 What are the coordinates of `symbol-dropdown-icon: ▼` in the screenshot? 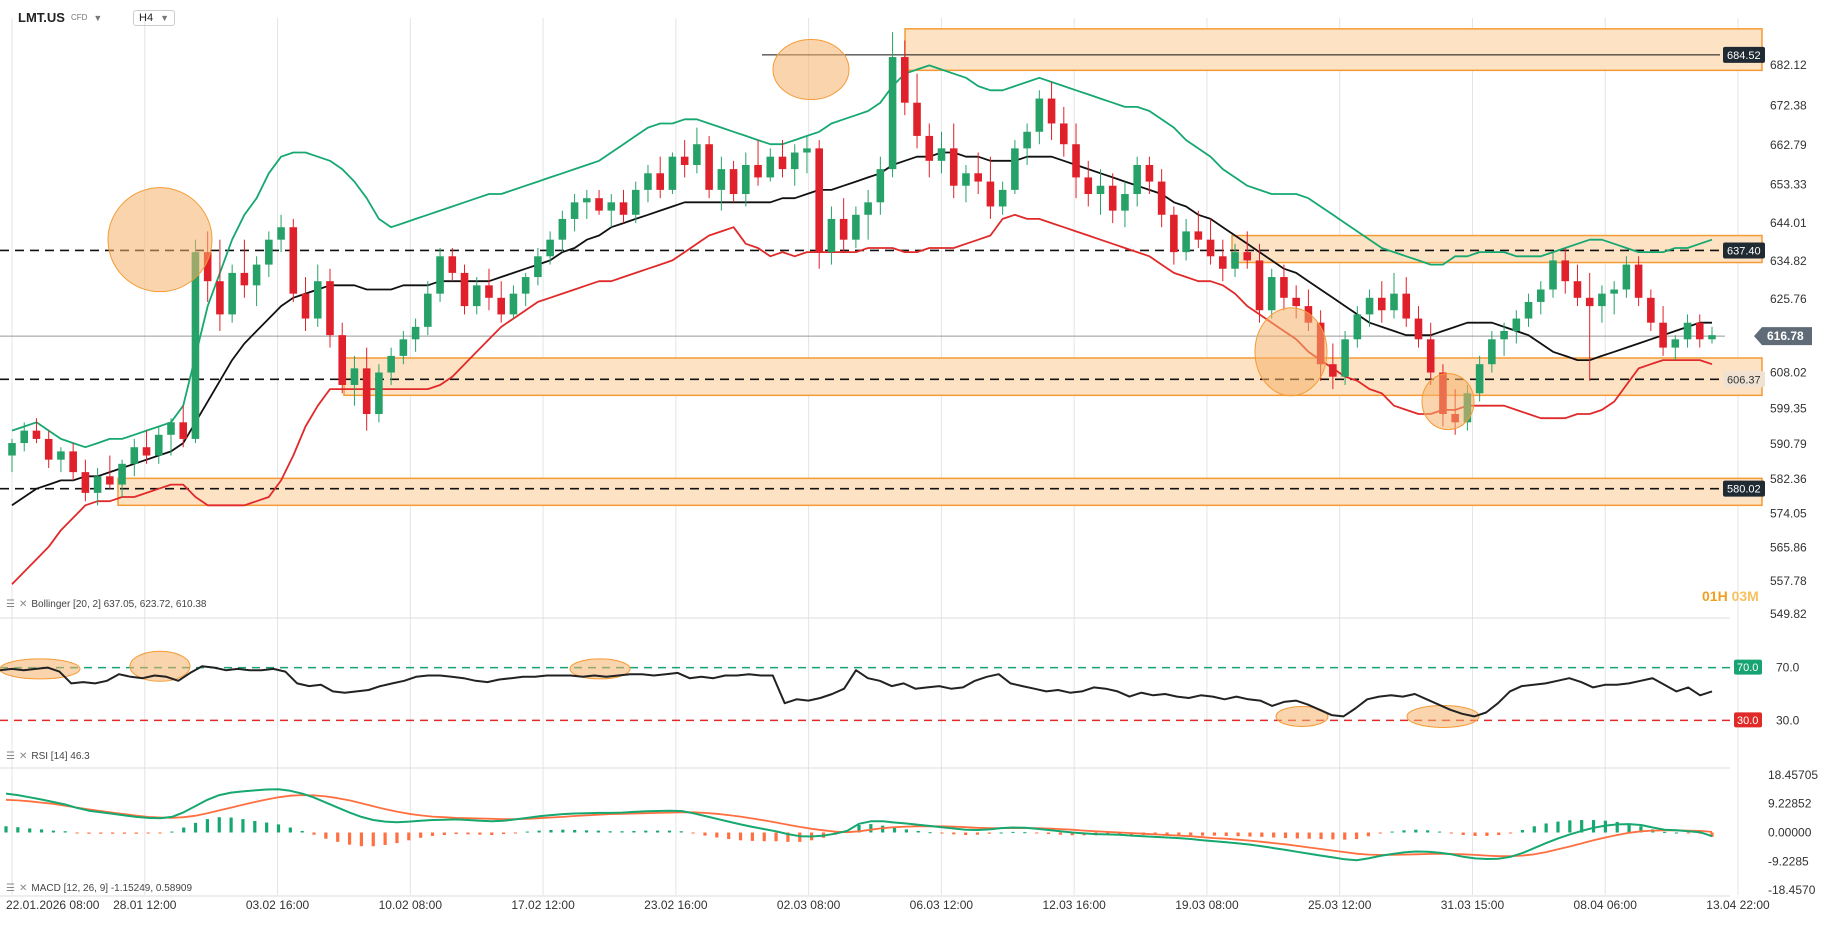 It's located at (98, 17).